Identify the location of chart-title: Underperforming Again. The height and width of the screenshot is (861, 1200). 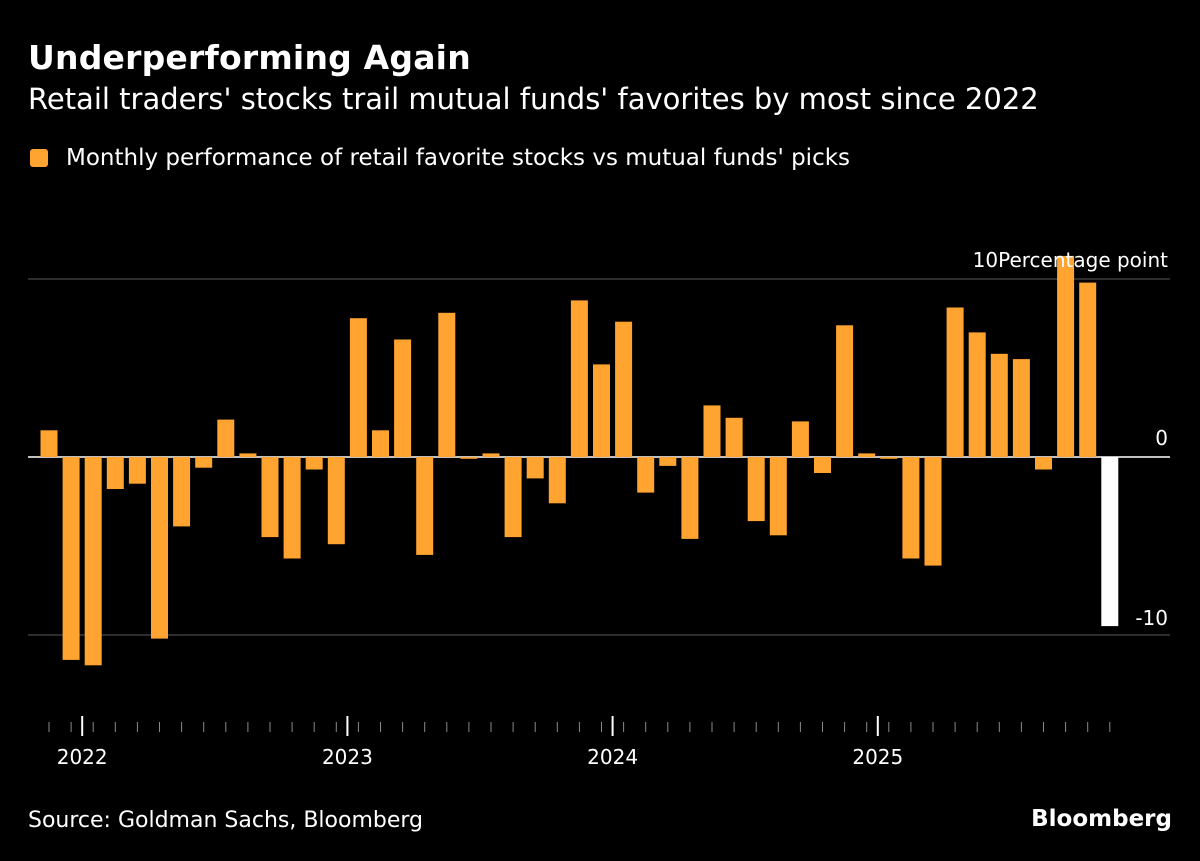
(249, 57).